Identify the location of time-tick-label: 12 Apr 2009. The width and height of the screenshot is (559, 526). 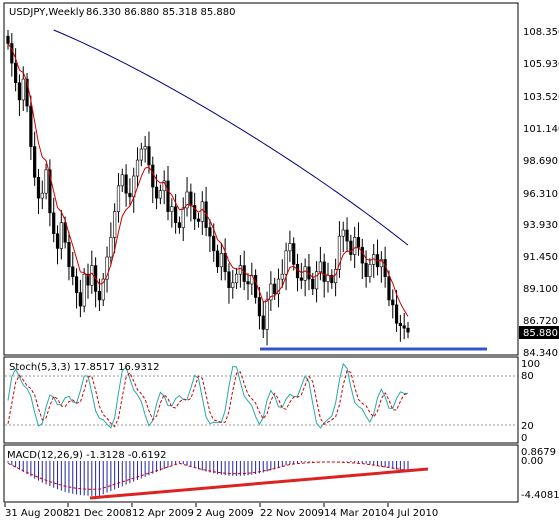
(163, 513).